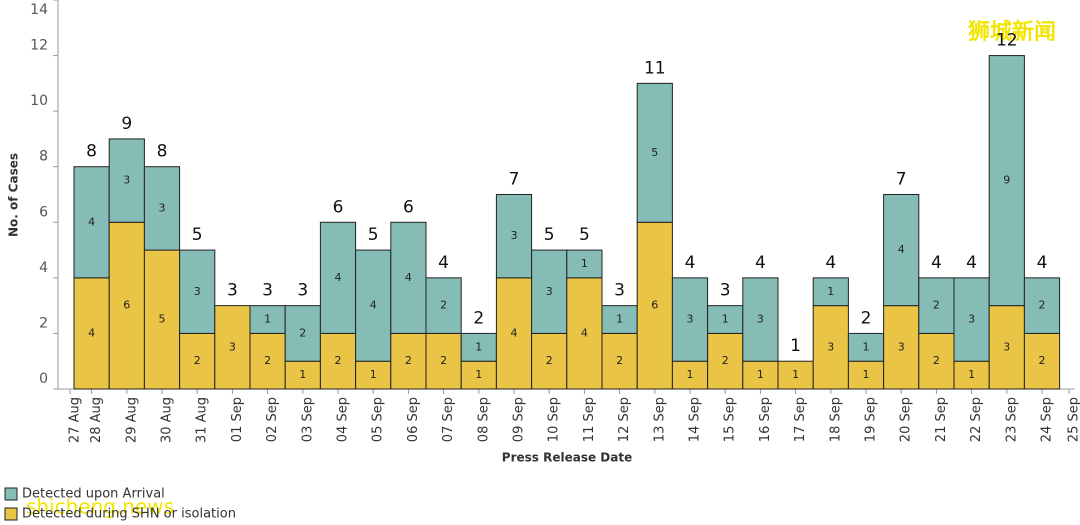  Describe the element at coordinates (43, 379) in the screenshot. I see `y-tick-label: 0` at that location.